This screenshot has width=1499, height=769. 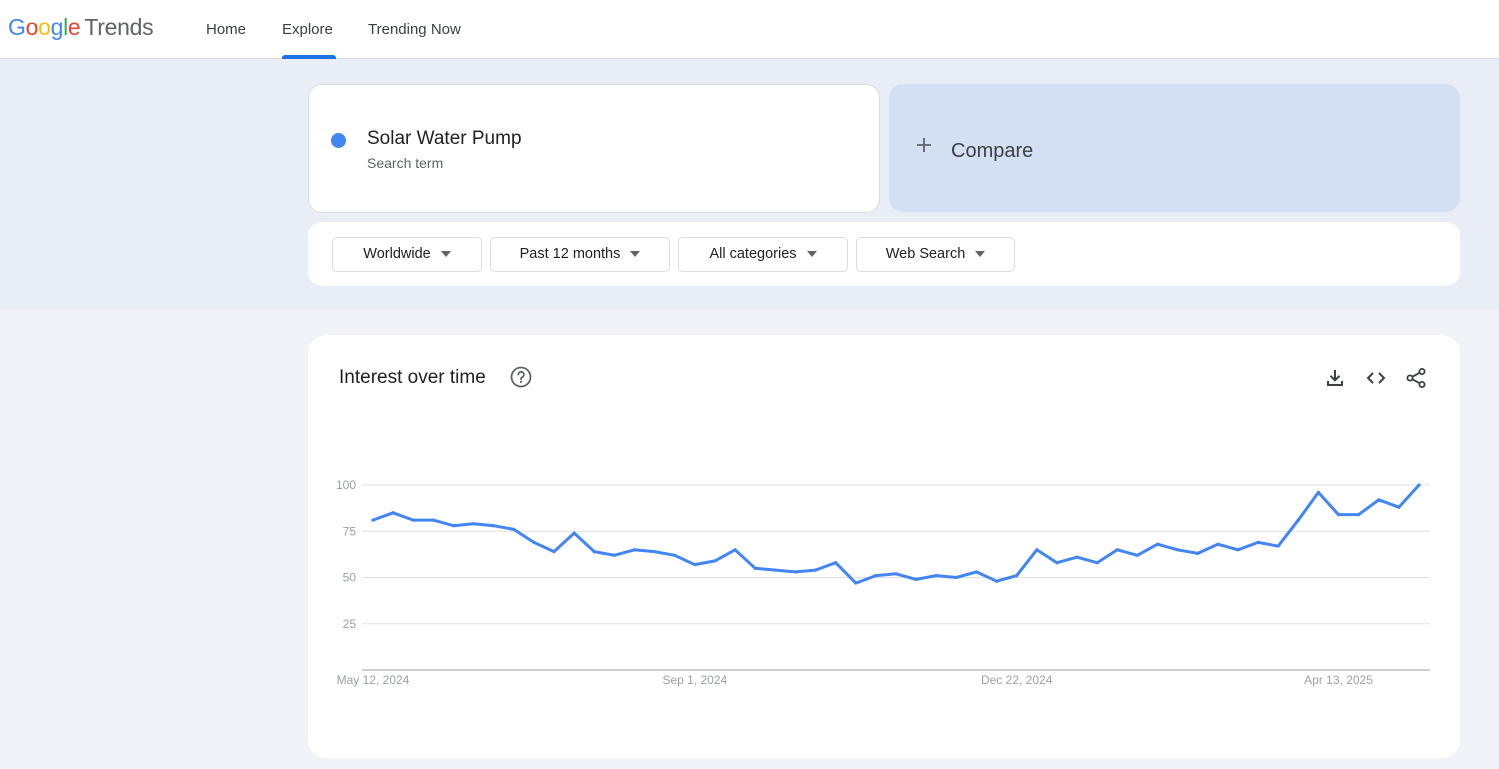 I want to click on y-tick-label: 25, so click(x=350, y=624).